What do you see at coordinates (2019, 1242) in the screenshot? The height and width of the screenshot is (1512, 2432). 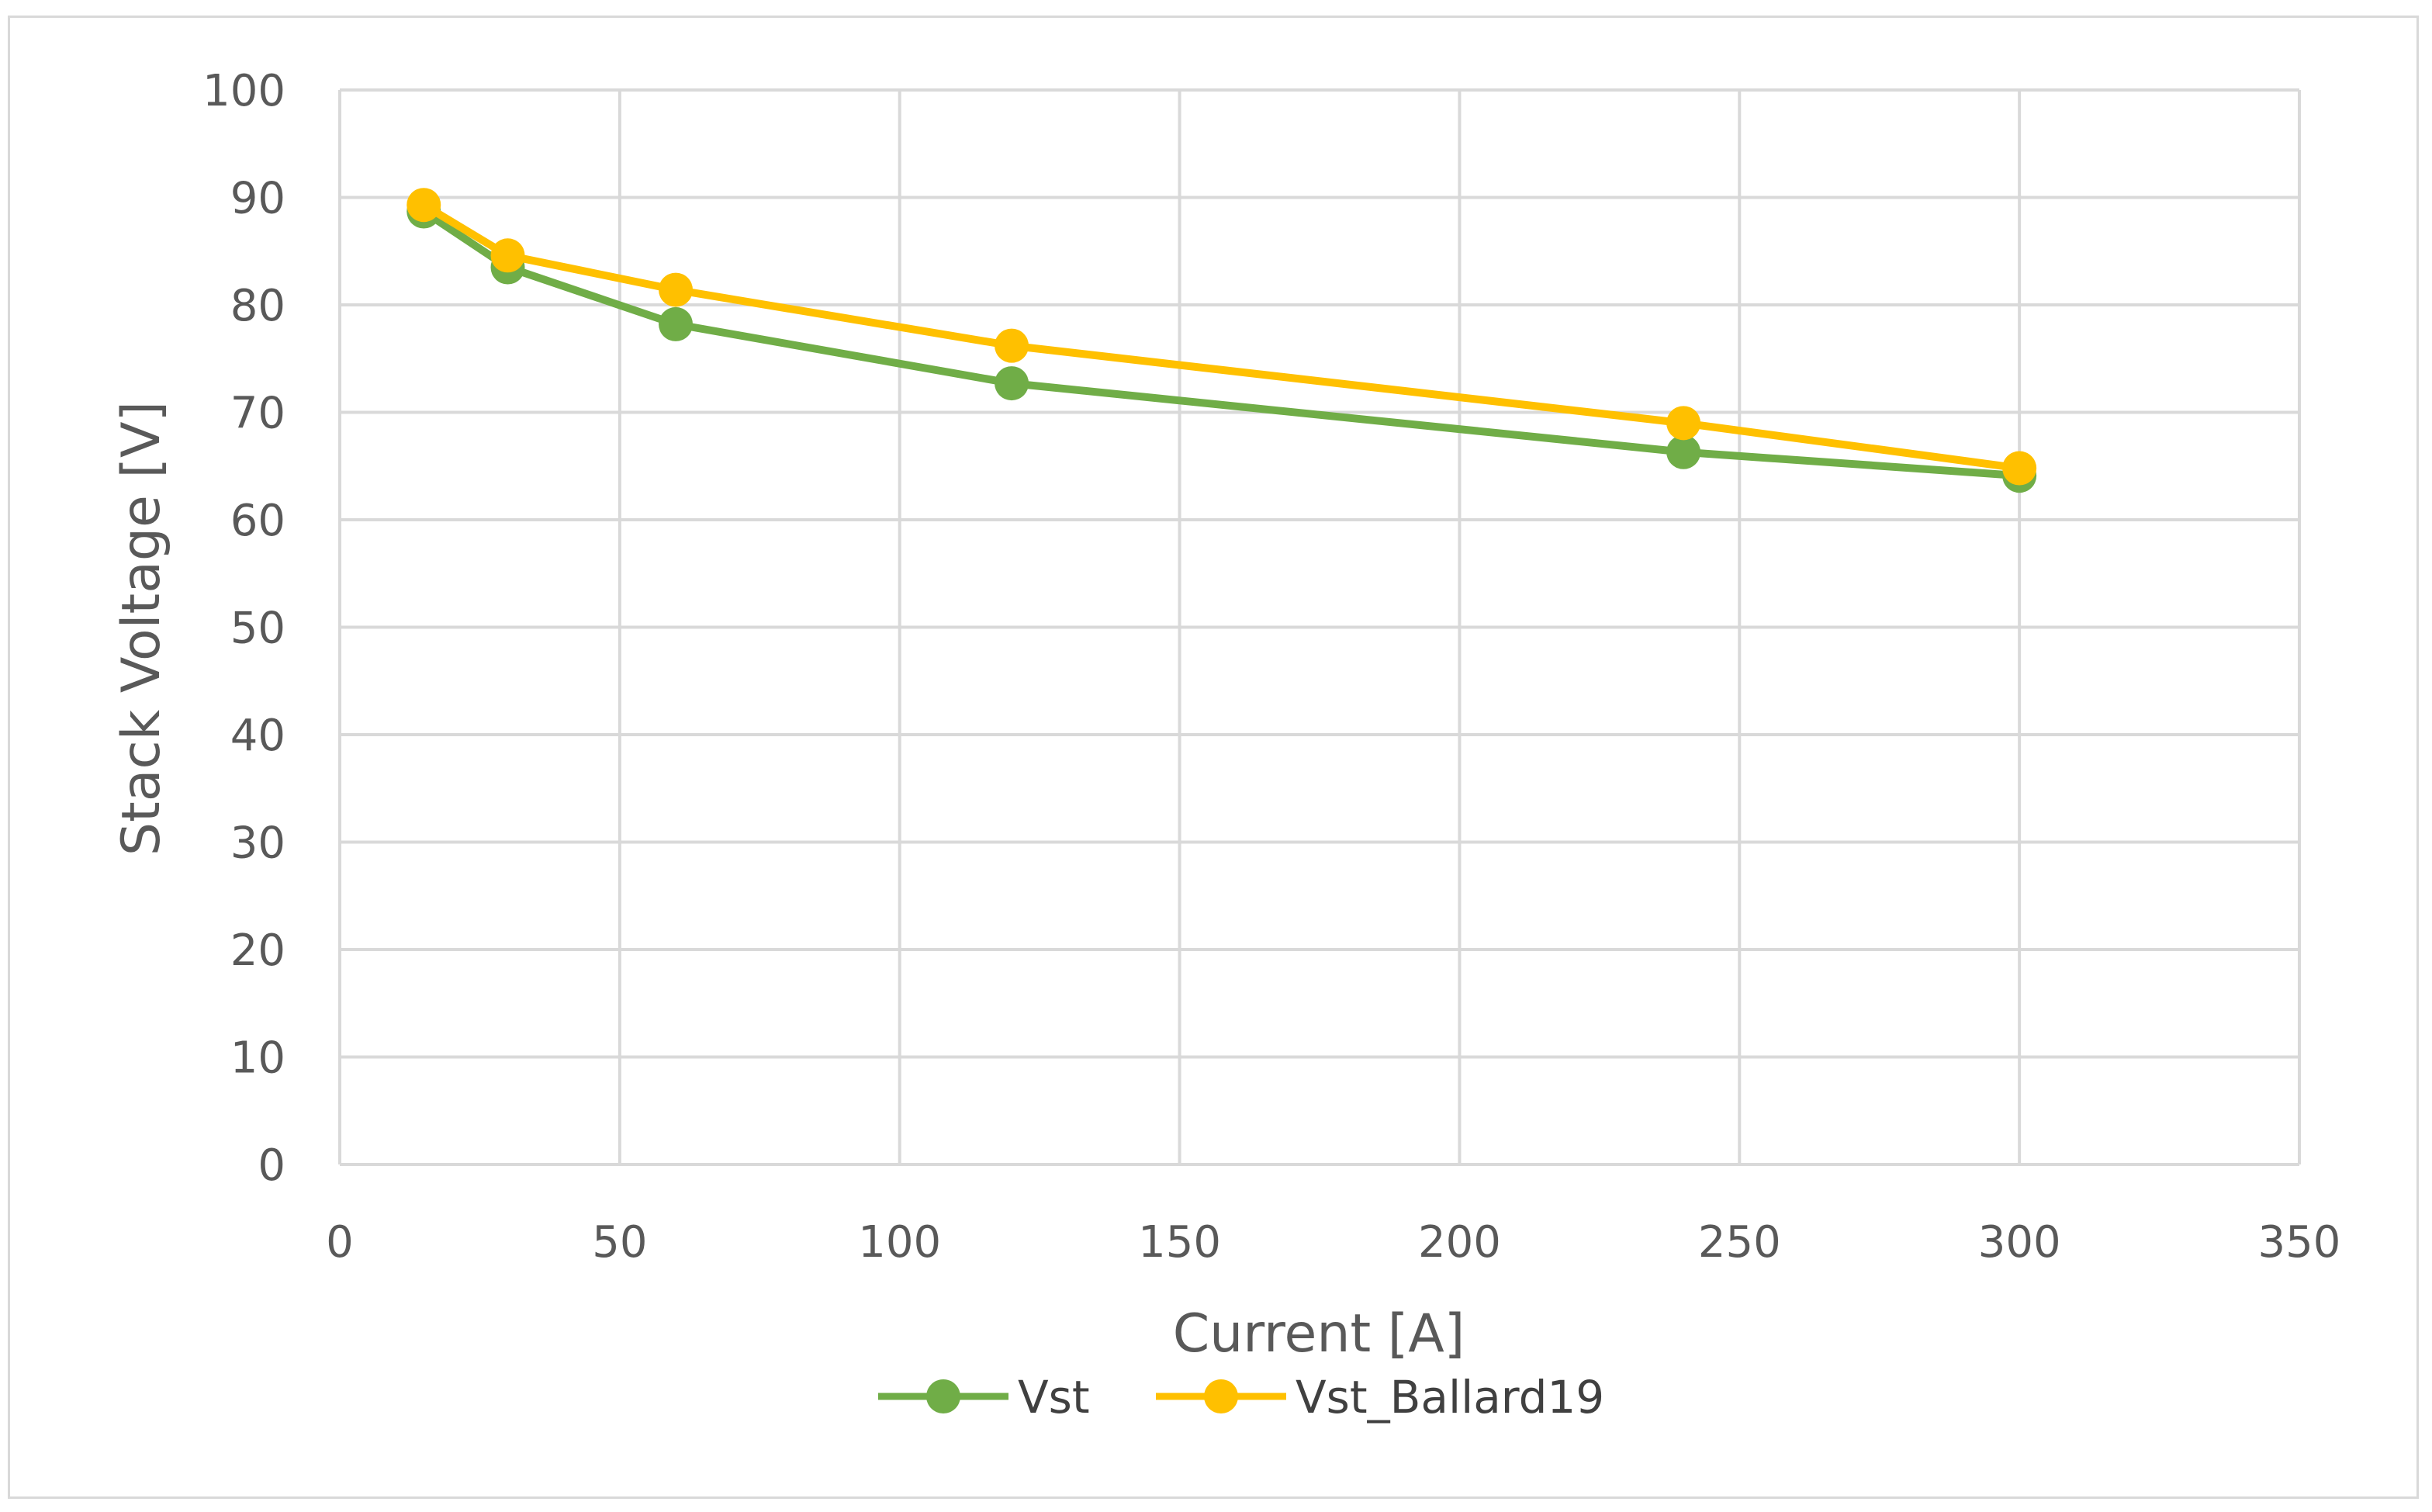 I see `x-tick-label: 300` at bounding box center [2019, 1242].